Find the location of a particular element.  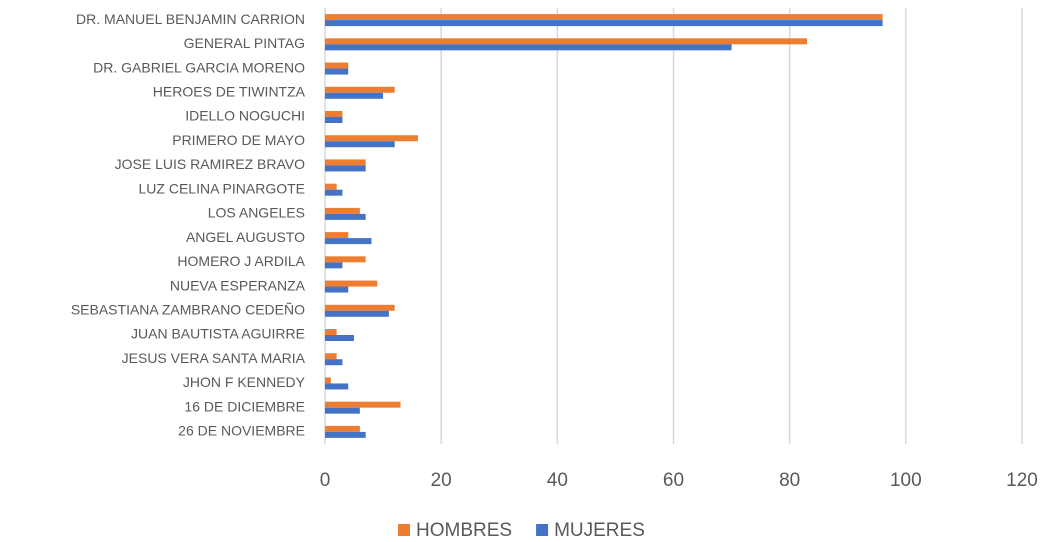

y-tick-label: LUZ CELINA PINARGOTE is located at coordinates (222, 188).